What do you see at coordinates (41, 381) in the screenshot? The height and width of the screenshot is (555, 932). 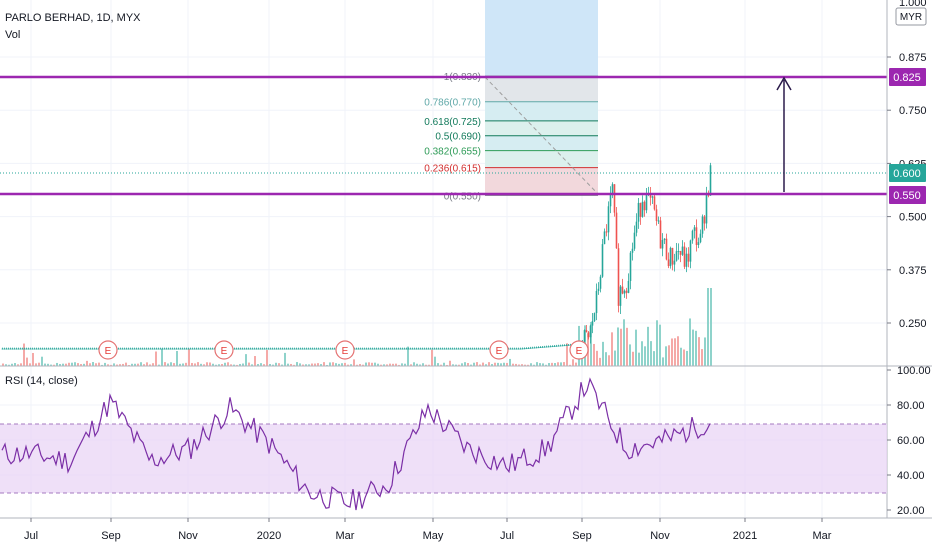 I see `rsi-label: RSI (14, close)` at bounding box center [41, 381].